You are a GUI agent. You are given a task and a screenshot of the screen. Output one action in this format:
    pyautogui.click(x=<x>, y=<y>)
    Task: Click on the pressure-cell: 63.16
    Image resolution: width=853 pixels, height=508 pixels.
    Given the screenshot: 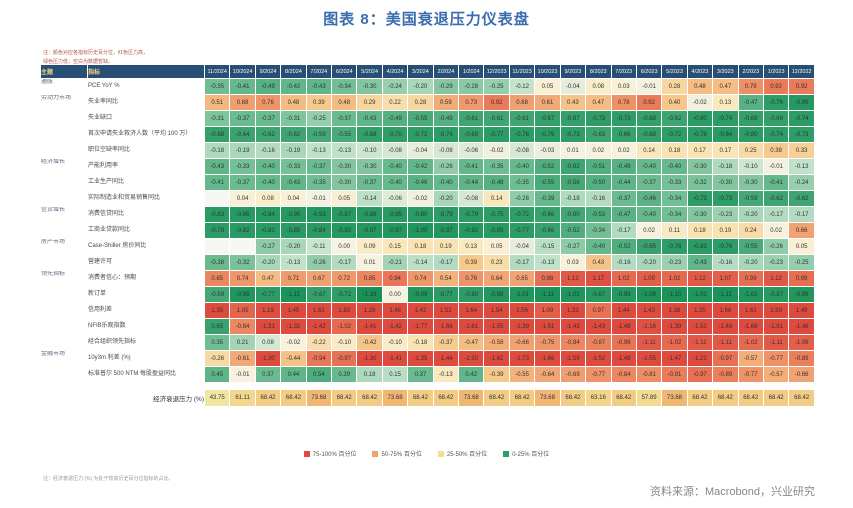 What is the action you would take?
    pyautogui.click(x=598, y=398)
    